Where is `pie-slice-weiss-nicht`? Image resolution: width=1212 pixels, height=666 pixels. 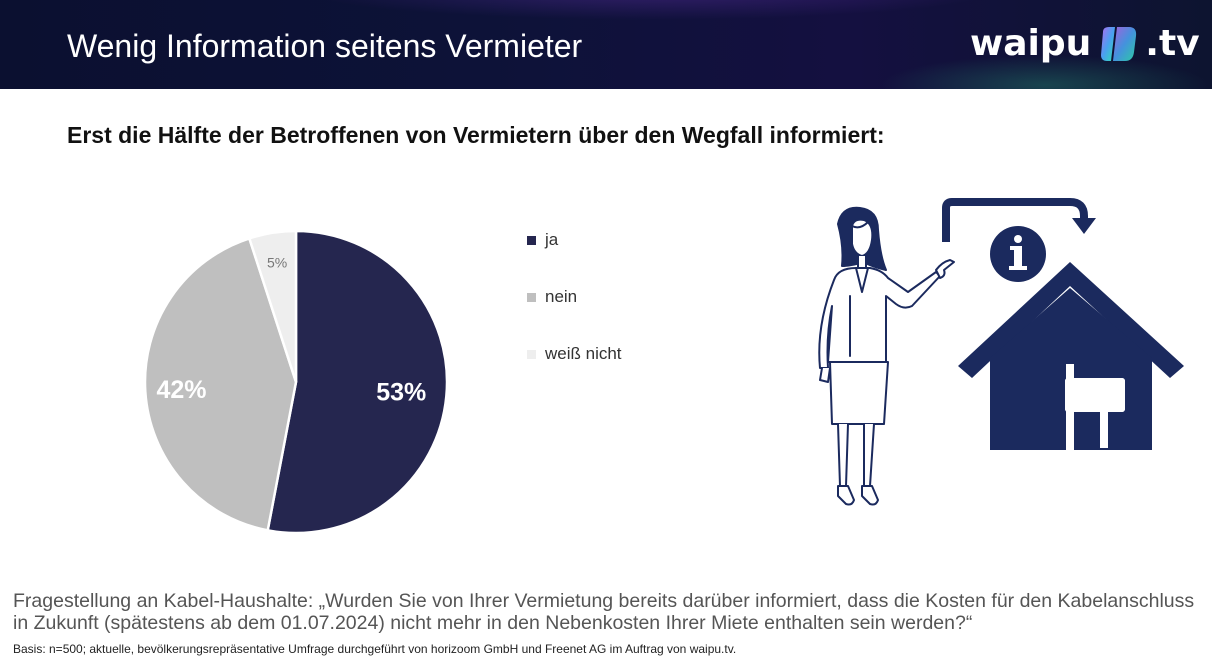 pie-slice-weiss-nicht is located at coordinates (272, 306).